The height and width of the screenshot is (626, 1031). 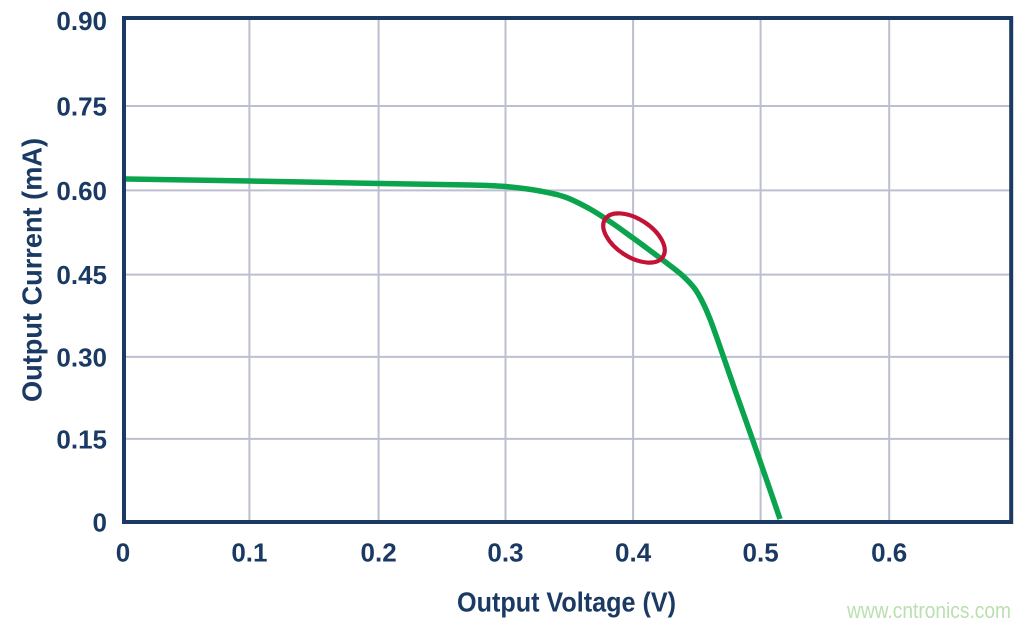 What do you see at coordinates (249, 553) in the screenshot?
I see `svg-text: 0.1` at bounding box center [249, 553].